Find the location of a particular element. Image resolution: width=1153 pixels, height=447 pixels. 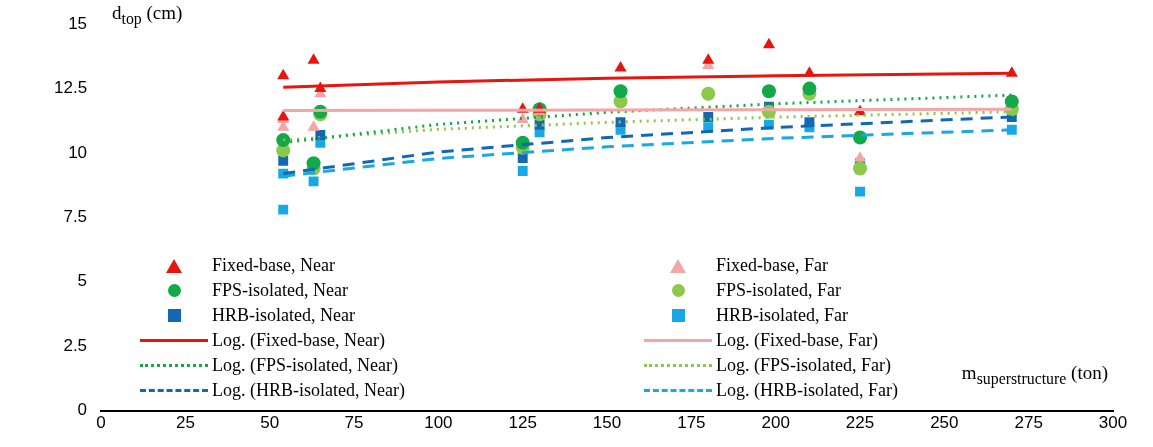

x-tick-label: 200 is located at coordinates (775, 423).